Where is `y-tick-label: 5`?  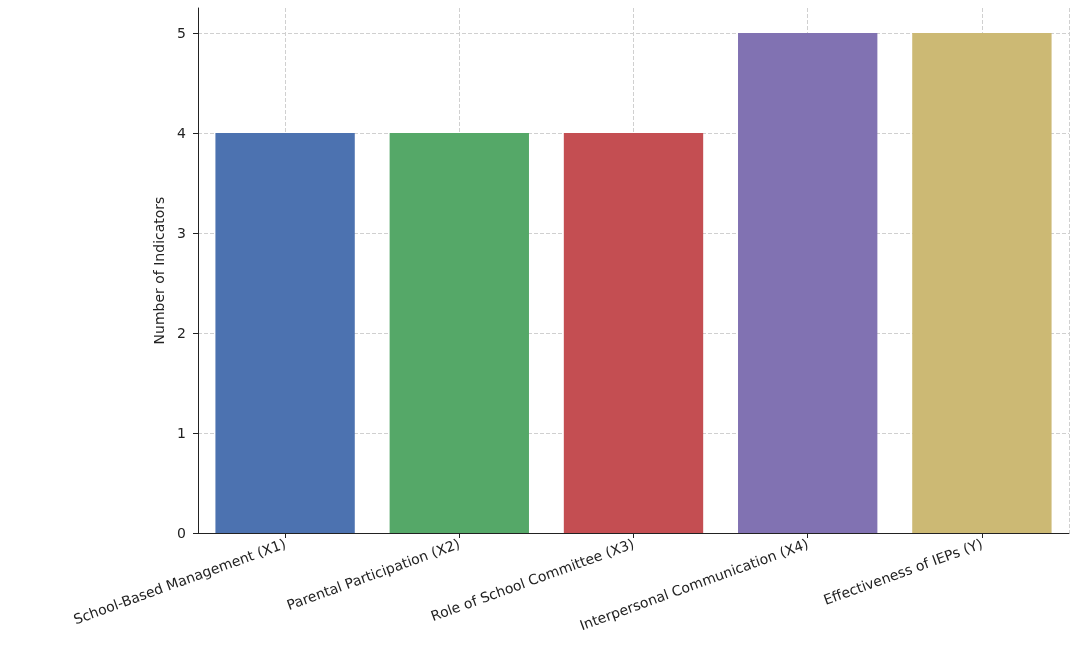
y-tick-label: 5 is located at coordinates (181, 33).